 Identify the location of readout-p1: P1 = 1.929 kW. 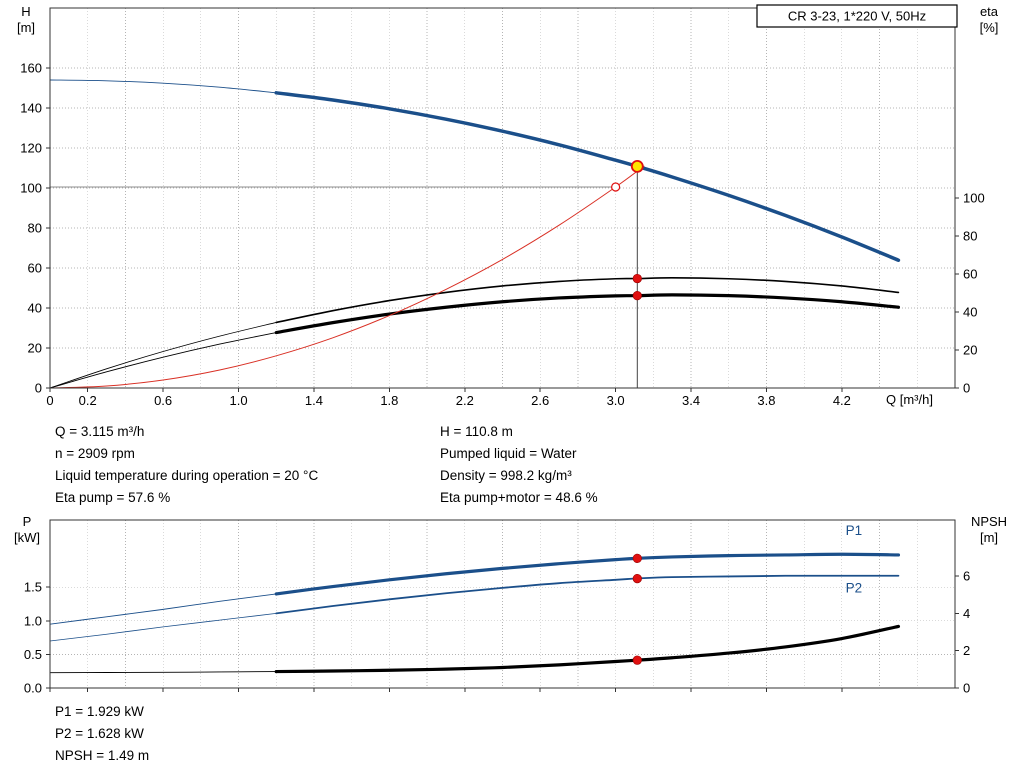
(99, 711).